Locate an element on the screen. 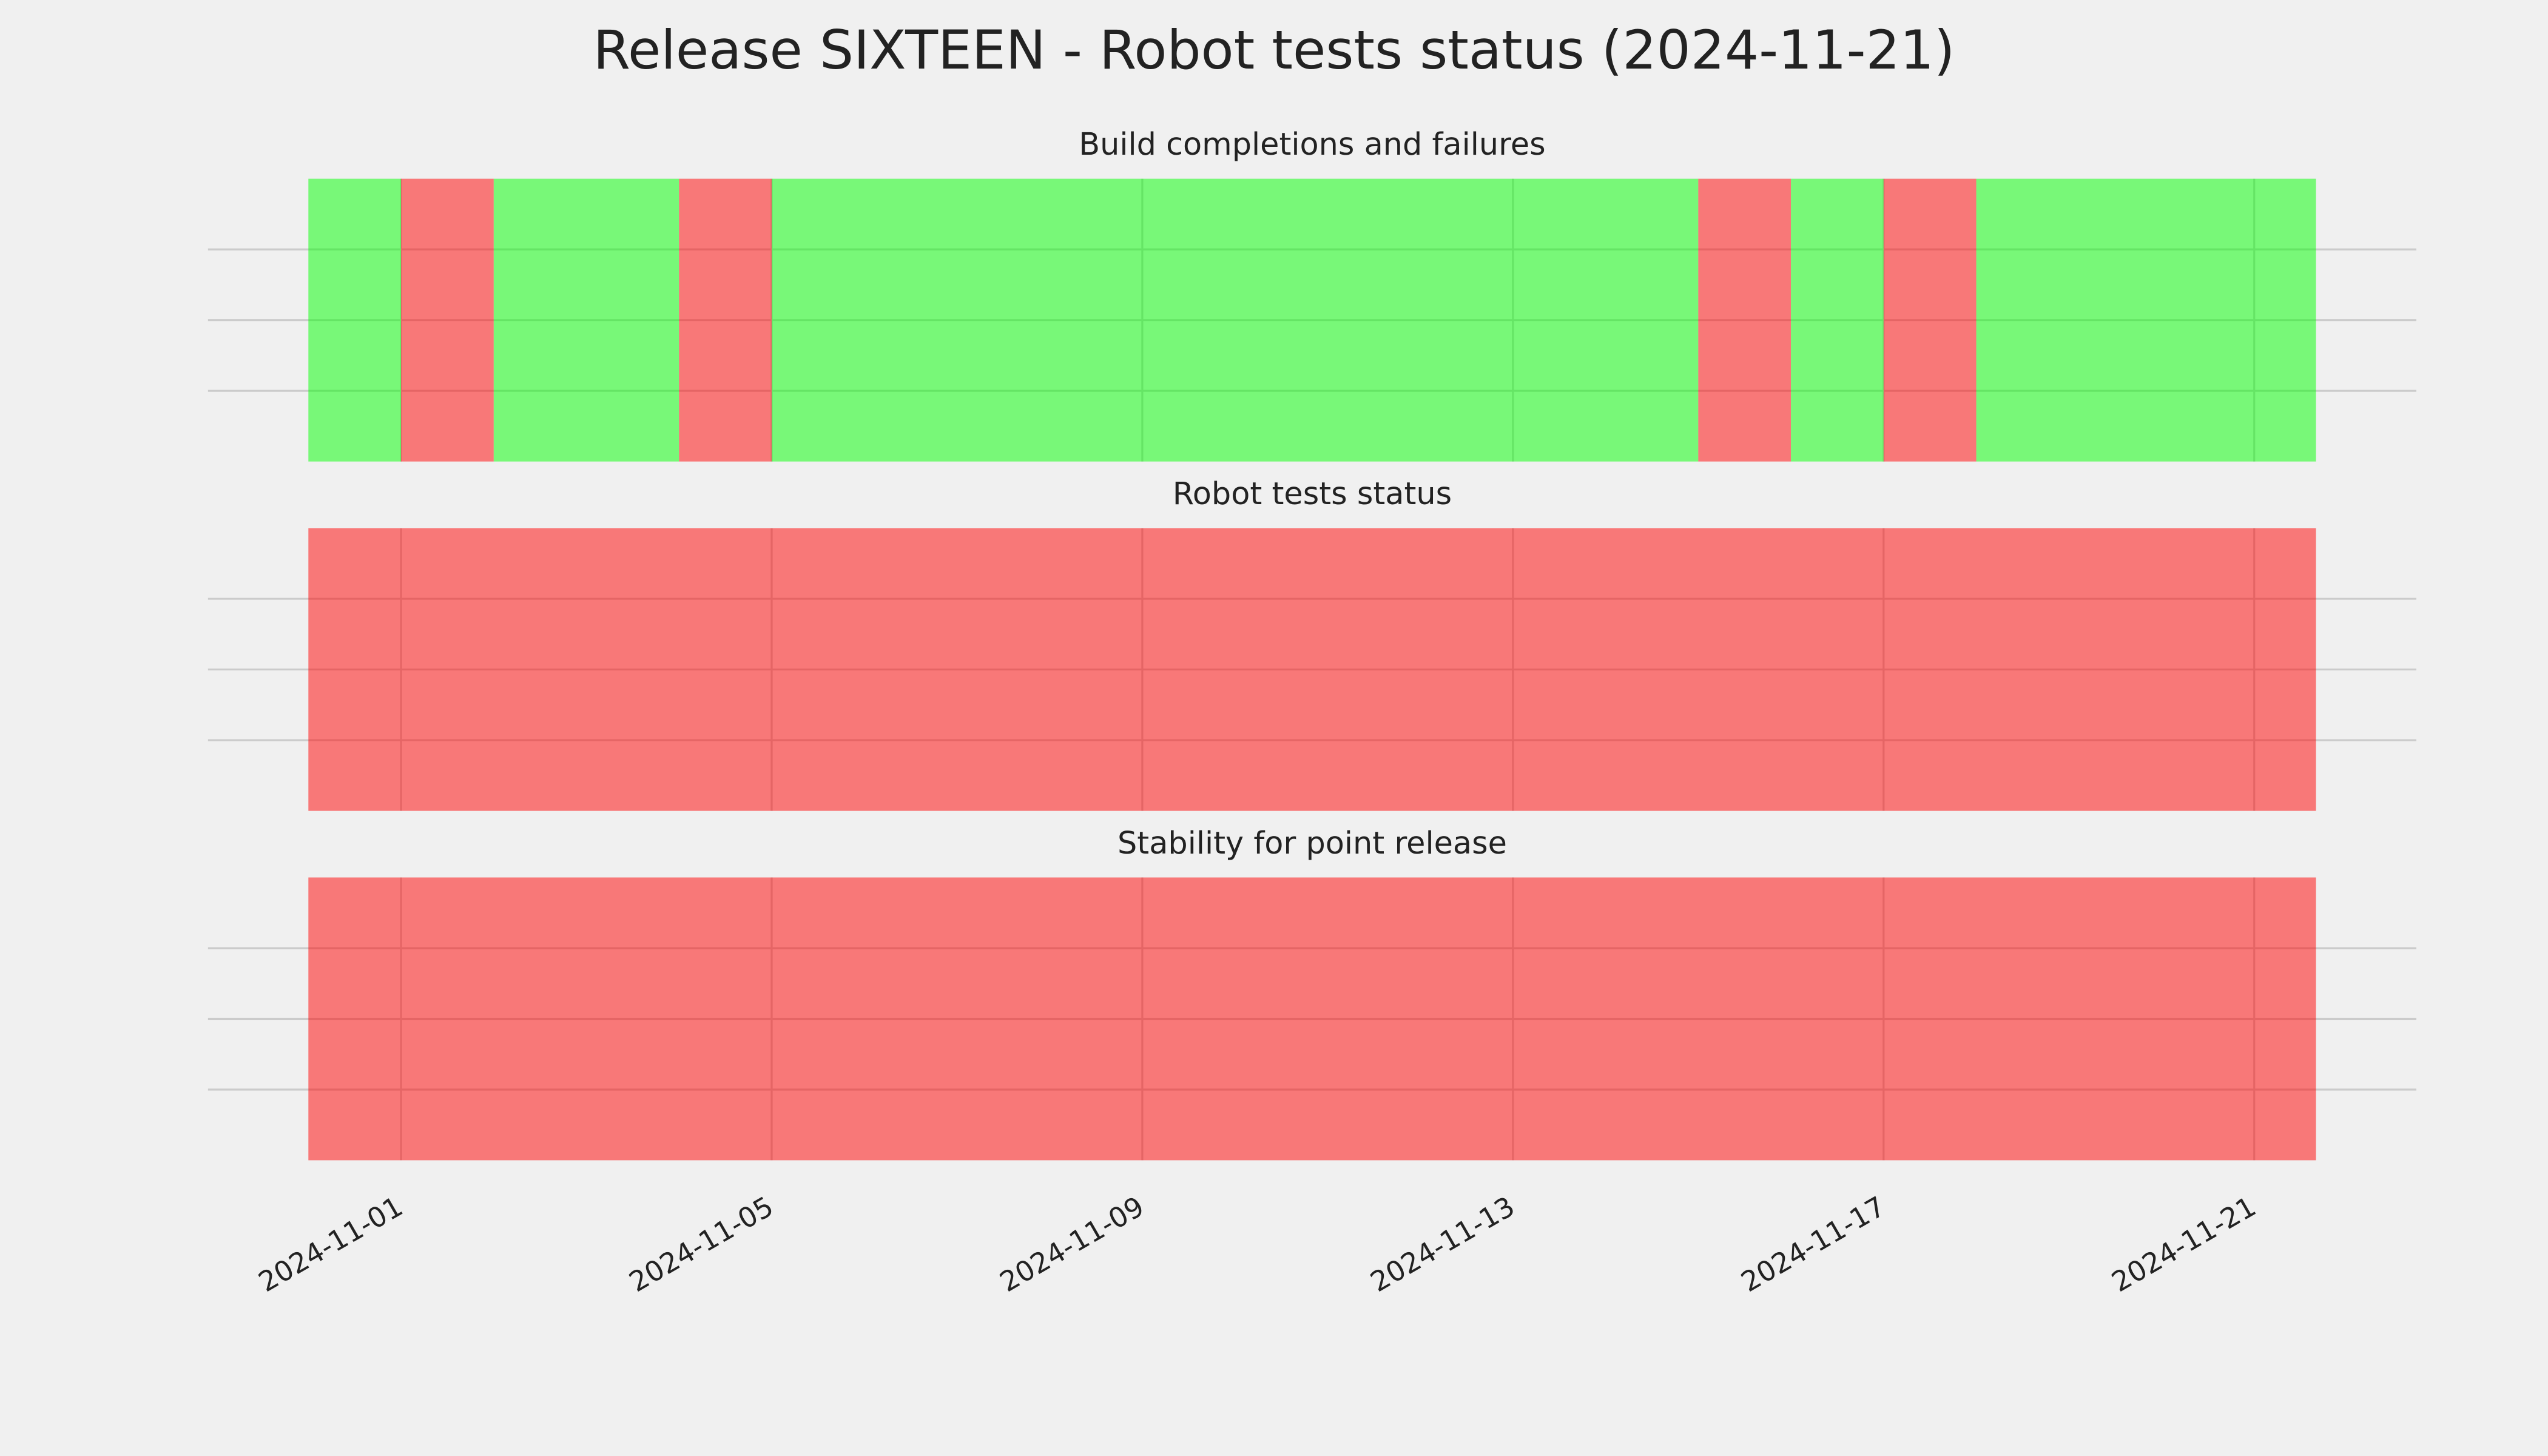 This screenshot has width=2548, height=1456. x-tick-label: 2024-11-01 is located at coordinates (330, 1244).